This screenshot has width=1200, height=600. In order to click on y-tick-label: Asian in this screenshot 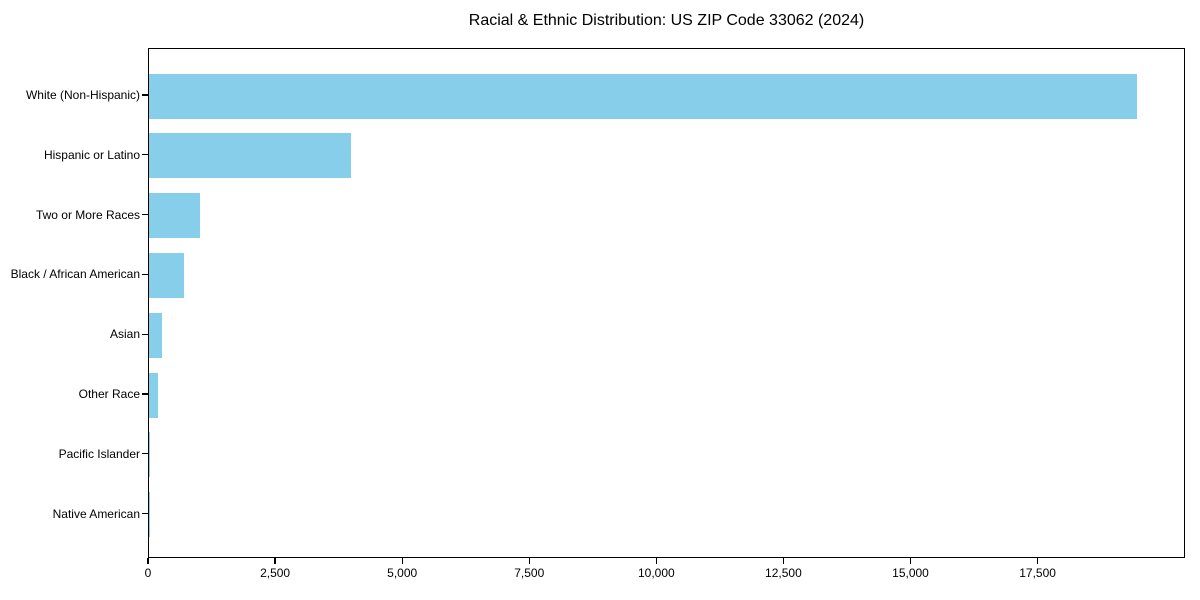, I will do `click(124, 334)`.